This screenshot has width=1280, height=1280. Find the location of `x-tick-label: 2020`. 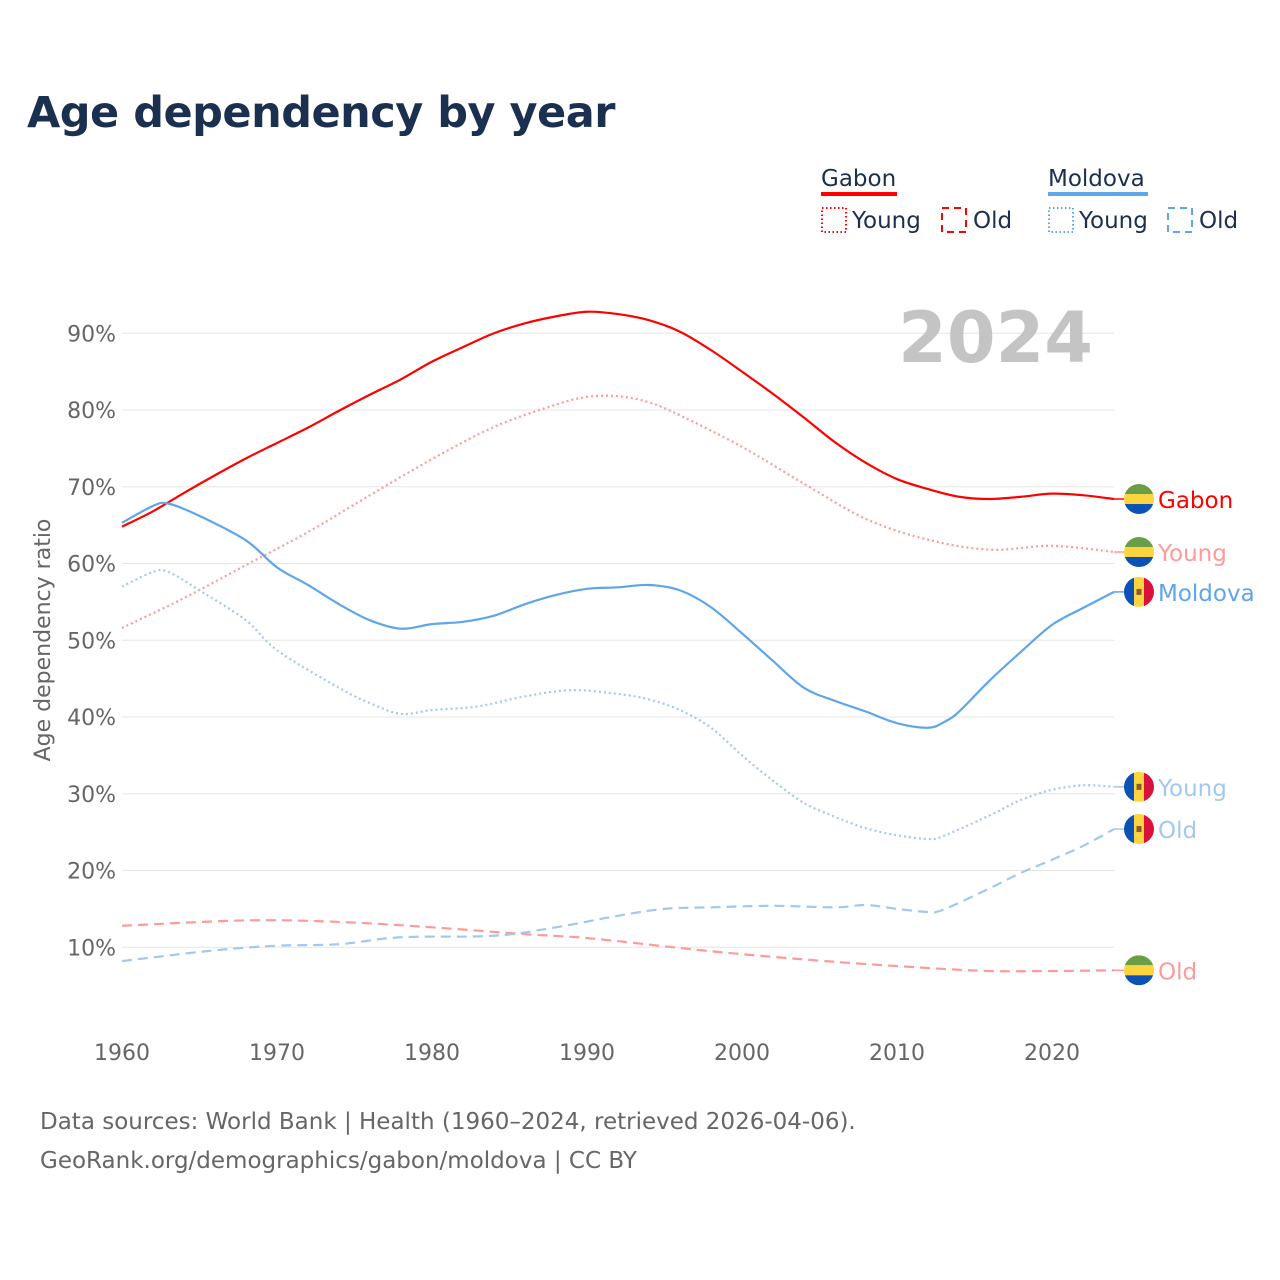

x-tick-label: 2020 is located at coordinates (1052, 1053).